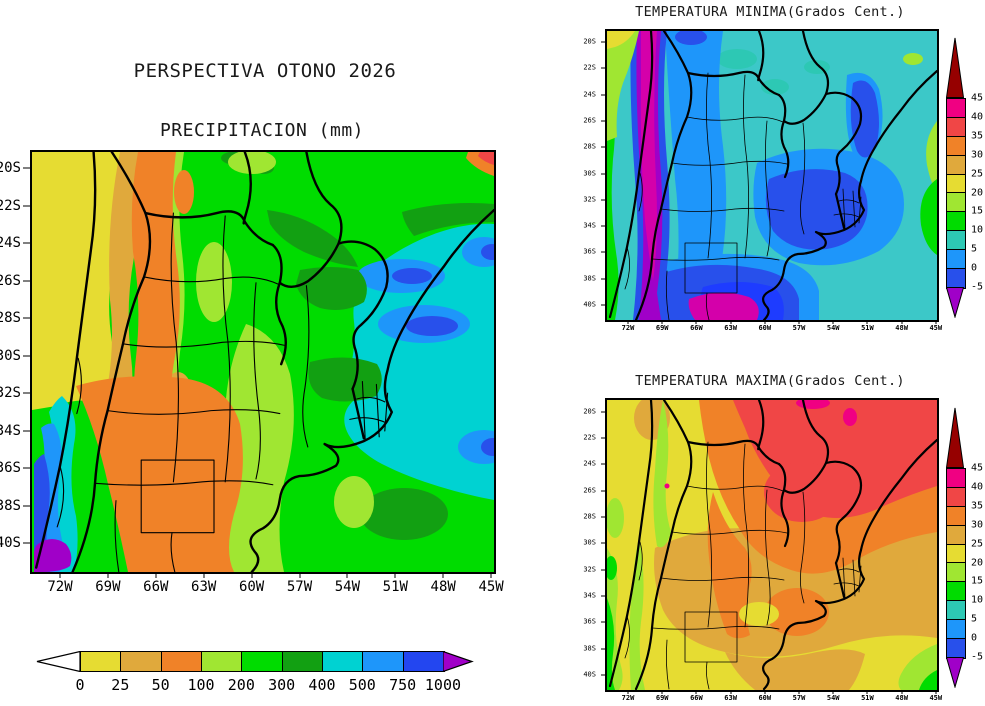 Image resolution: width=985 pixels, height=706 pixels. I want to click on lat-tick-label: 30S, so click(589, 542).